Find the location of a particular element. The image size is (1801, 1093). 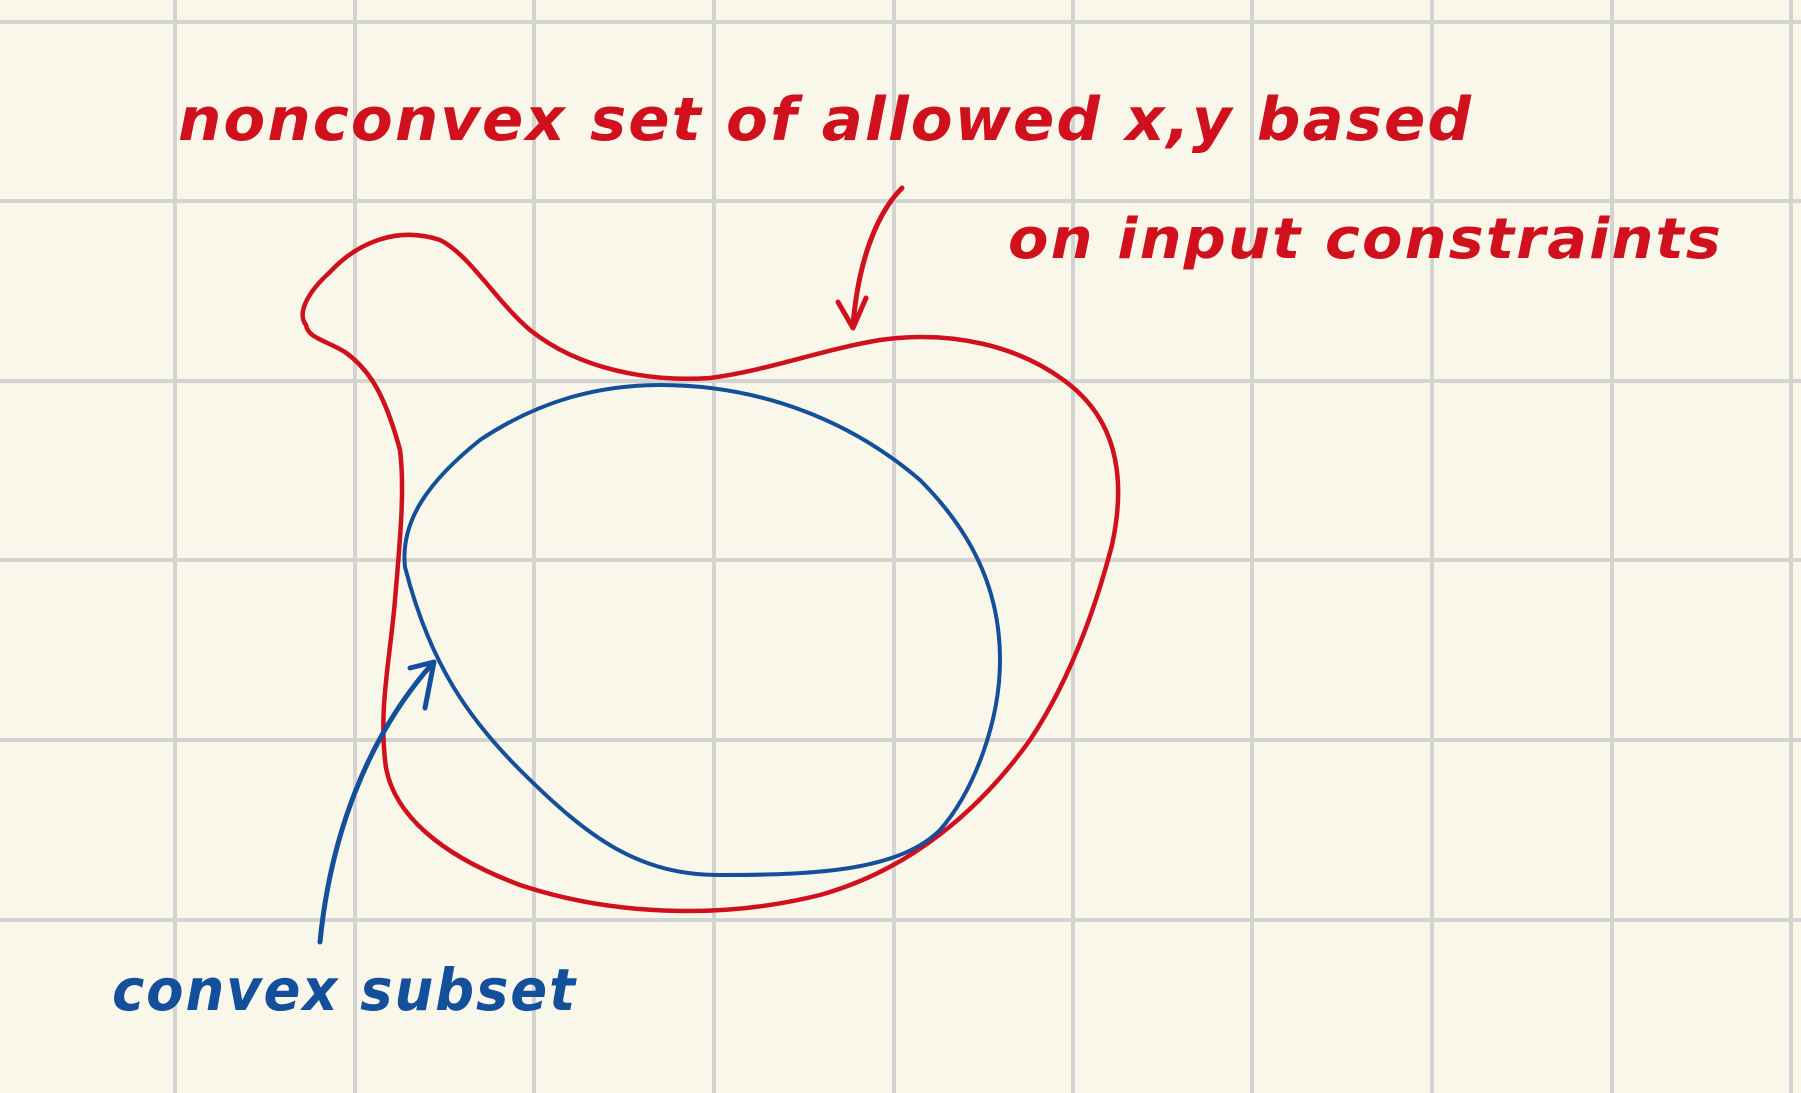

convex-subset-label: convex subset is located at coordinates (344, 990).